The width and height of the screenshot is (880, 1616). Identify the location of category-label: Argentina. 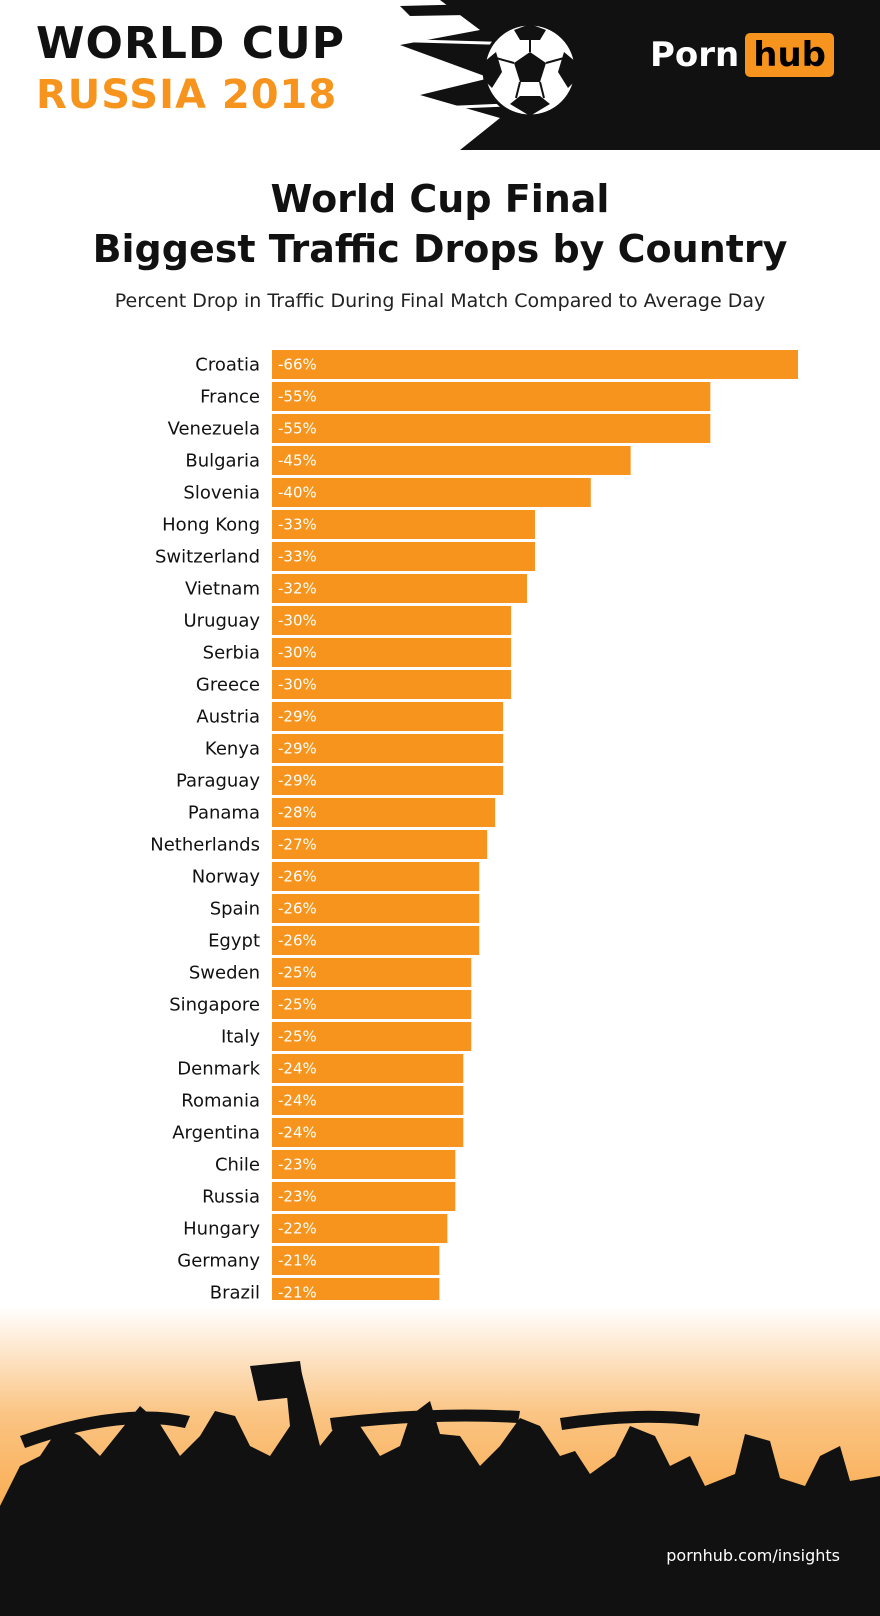
(216, 1133).